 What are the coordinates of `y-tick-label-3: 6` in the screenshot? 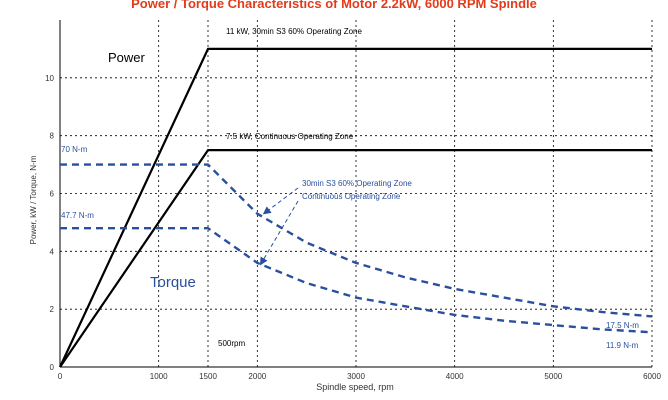 It's located at (52, 194).